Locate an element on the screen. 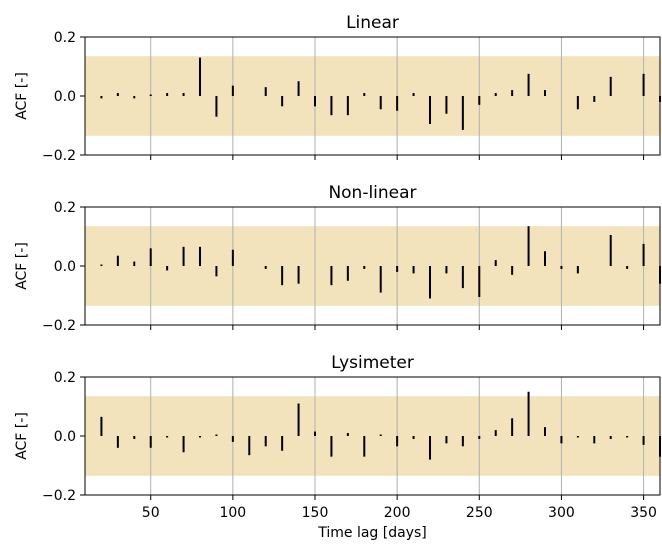 The width and height of the screenshot is (662, 546). x-tick-label: 200 is located at coordinates (397, 513).